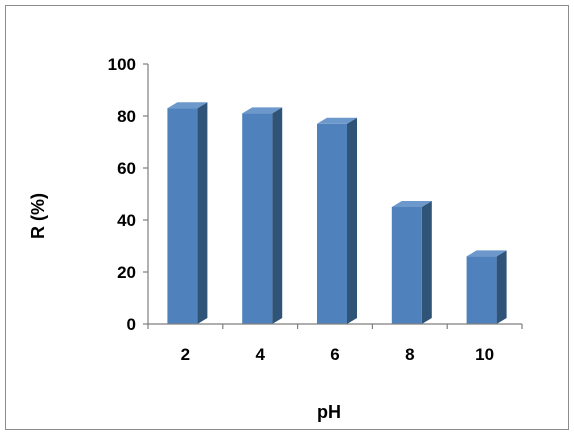  What do you see at coordinates (484, 354) in the screenshot?
I see `x-tick-label: 10` at bounding box center [484, 354].